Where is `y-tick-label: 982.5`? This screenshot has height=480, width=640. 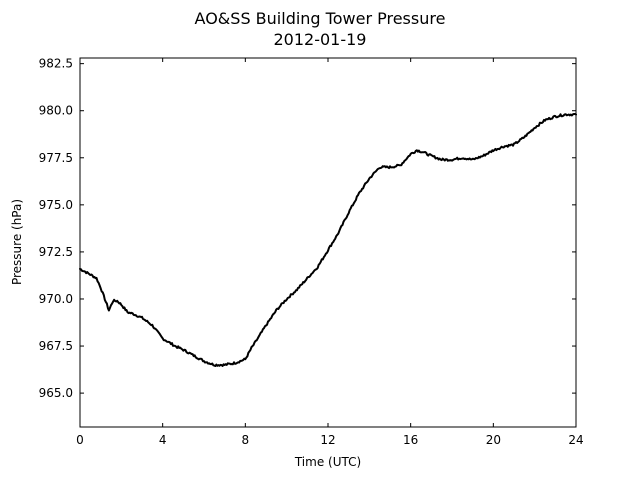 y-tick-label: 982.5 is located at coordinates (56, 64).